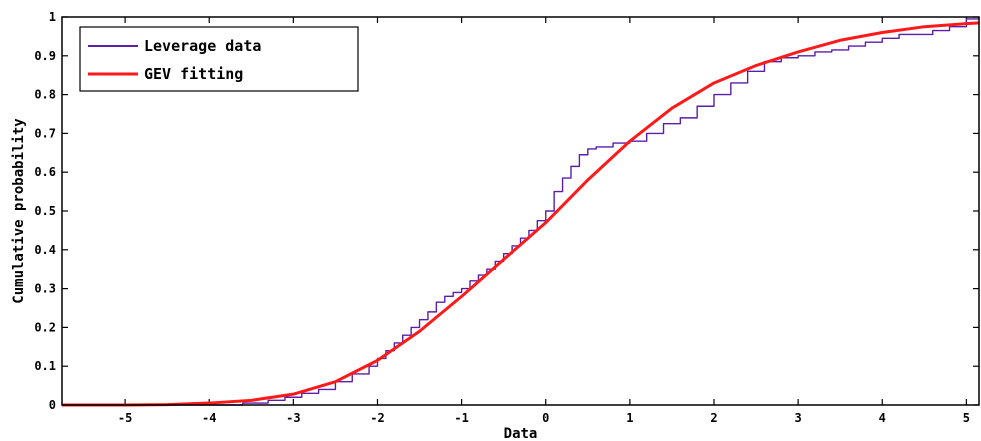  What do you see at coordinates (193, 74) in the screenshot?
I see `legend-label-gev-fitting: GEV fitting` at bounding box center [193, 74].